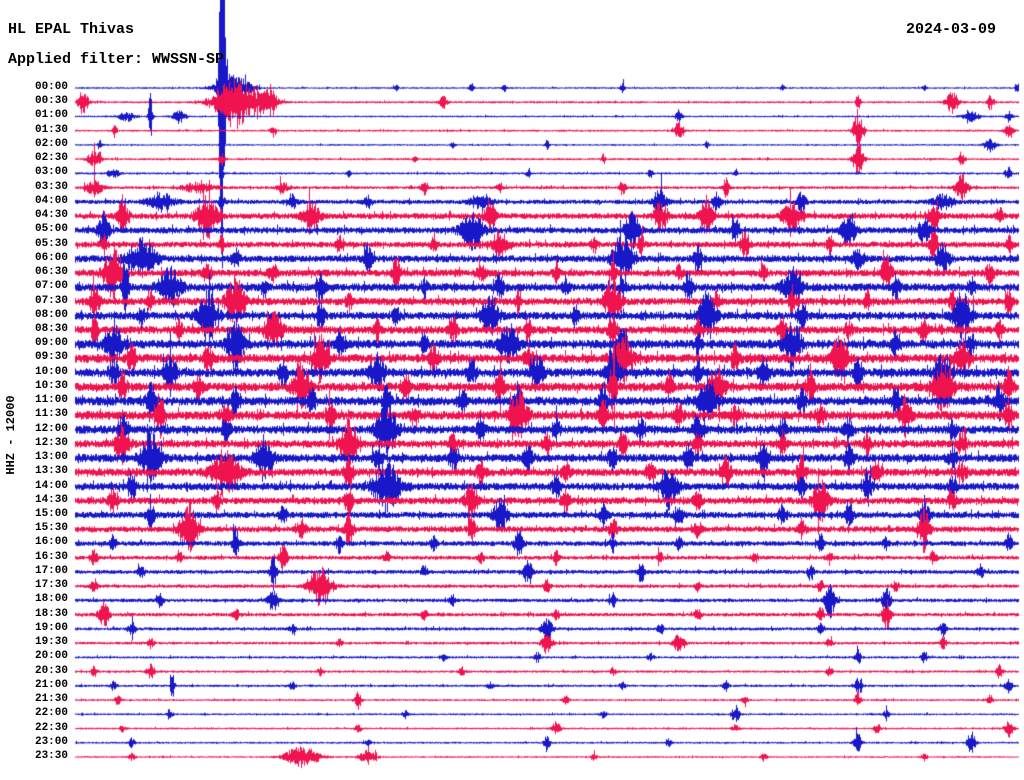 This screenshot has width=1024, height=780. Describe the element at coordinates (51, 385) in the screenshot. I see `trace-time-label: 10:30` at that location.